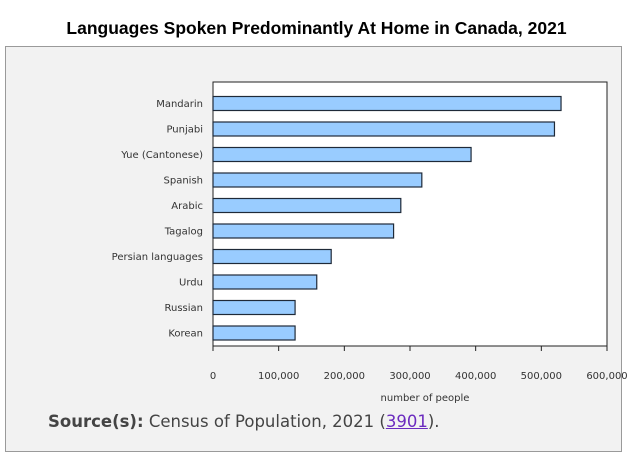 The height and width of the screenshot is (458, 633). What do you see at coordinates (425, 398) in the screenshot?
I see `x-axis-label: number of people` at bounding box center [425, 398].